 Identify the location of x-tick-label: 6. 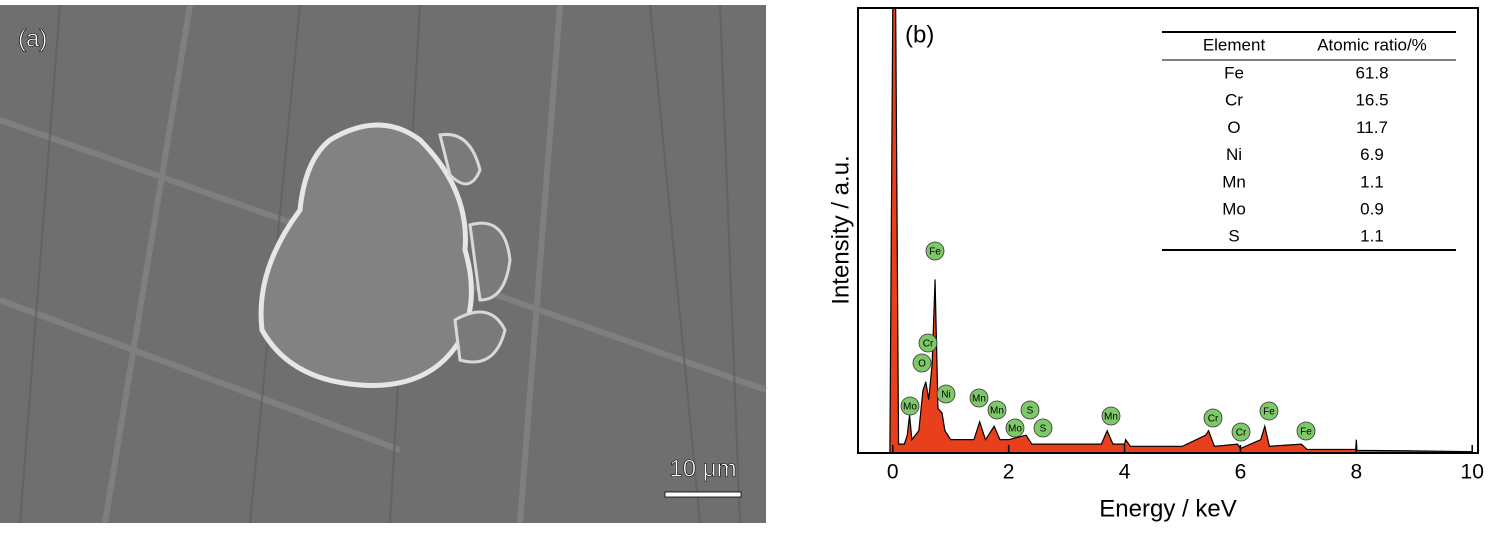
(1241, 472).